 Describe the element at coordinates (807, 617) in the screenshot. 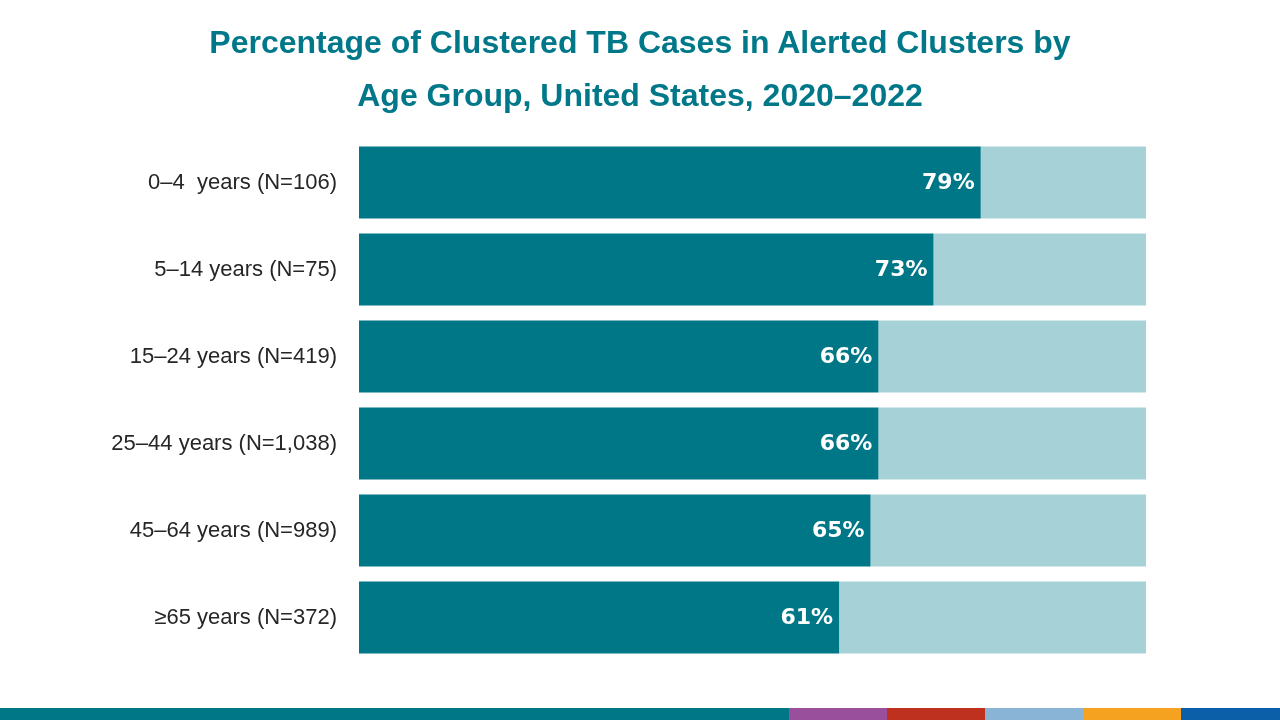

I see `data-label: 61%` at that location.